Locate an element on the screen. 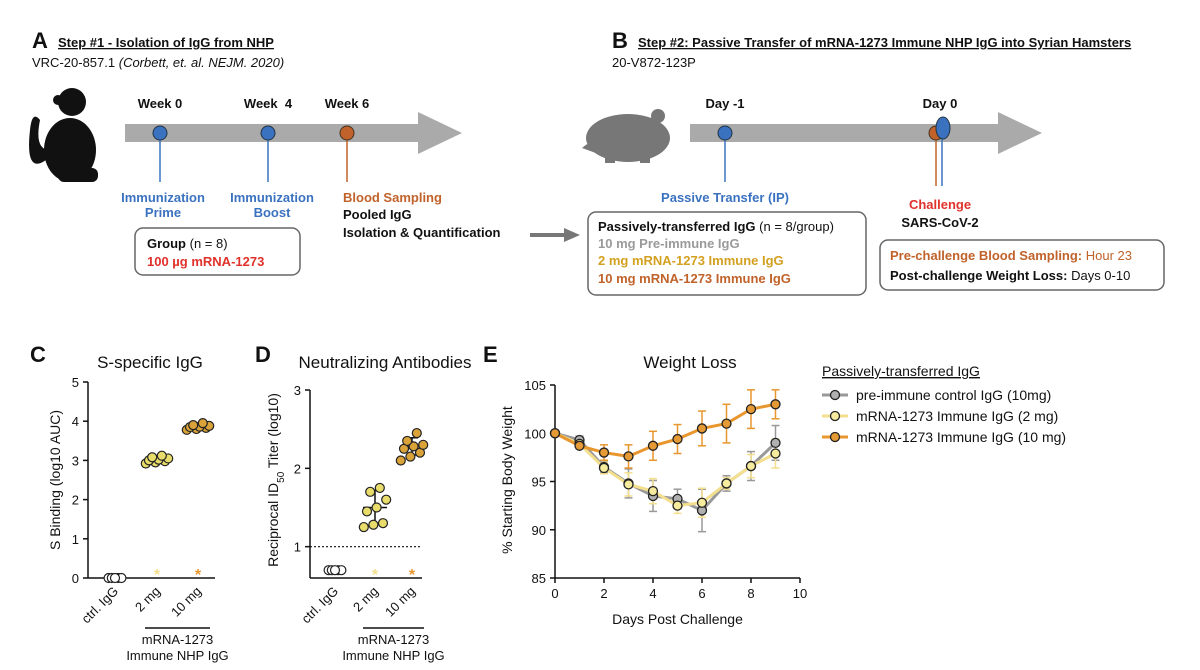 The height and width of the screenshot is (670, 1200). x-axis-label: Days Post Challenge is located at coordinates (677, 619).